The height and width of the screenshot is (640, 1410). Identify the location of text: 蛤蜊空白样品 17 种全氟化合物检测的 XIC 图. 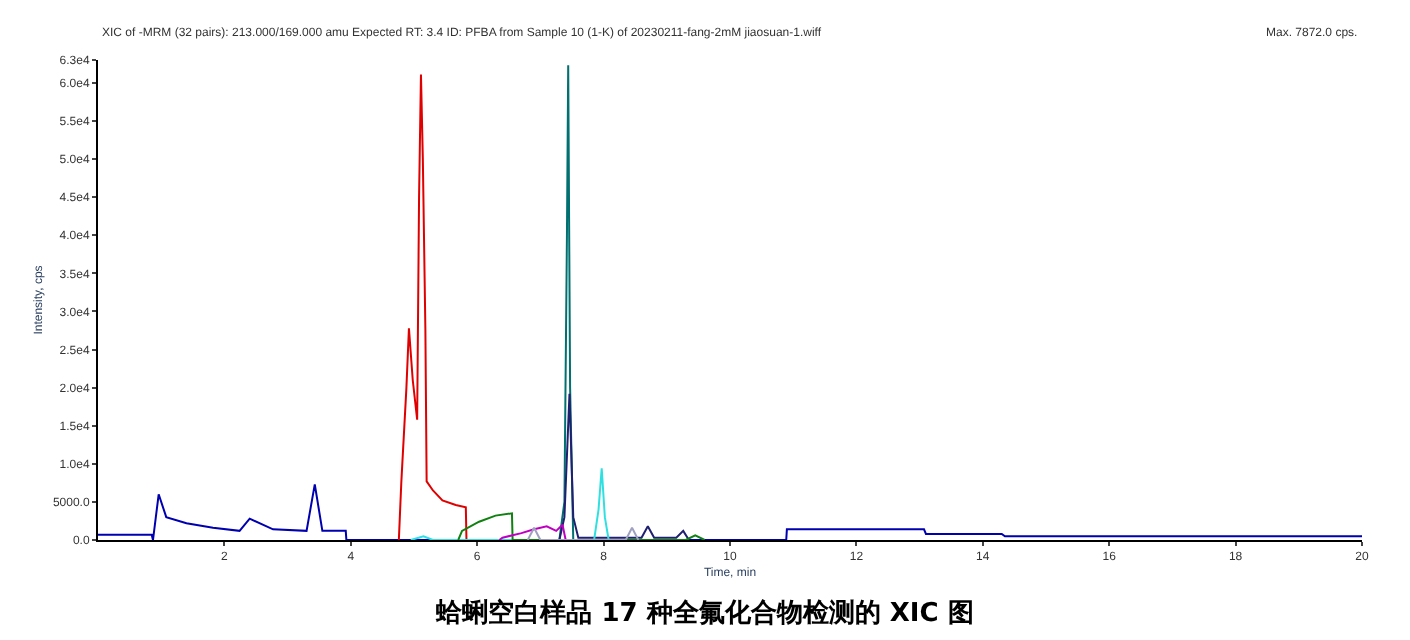
(704, 612).